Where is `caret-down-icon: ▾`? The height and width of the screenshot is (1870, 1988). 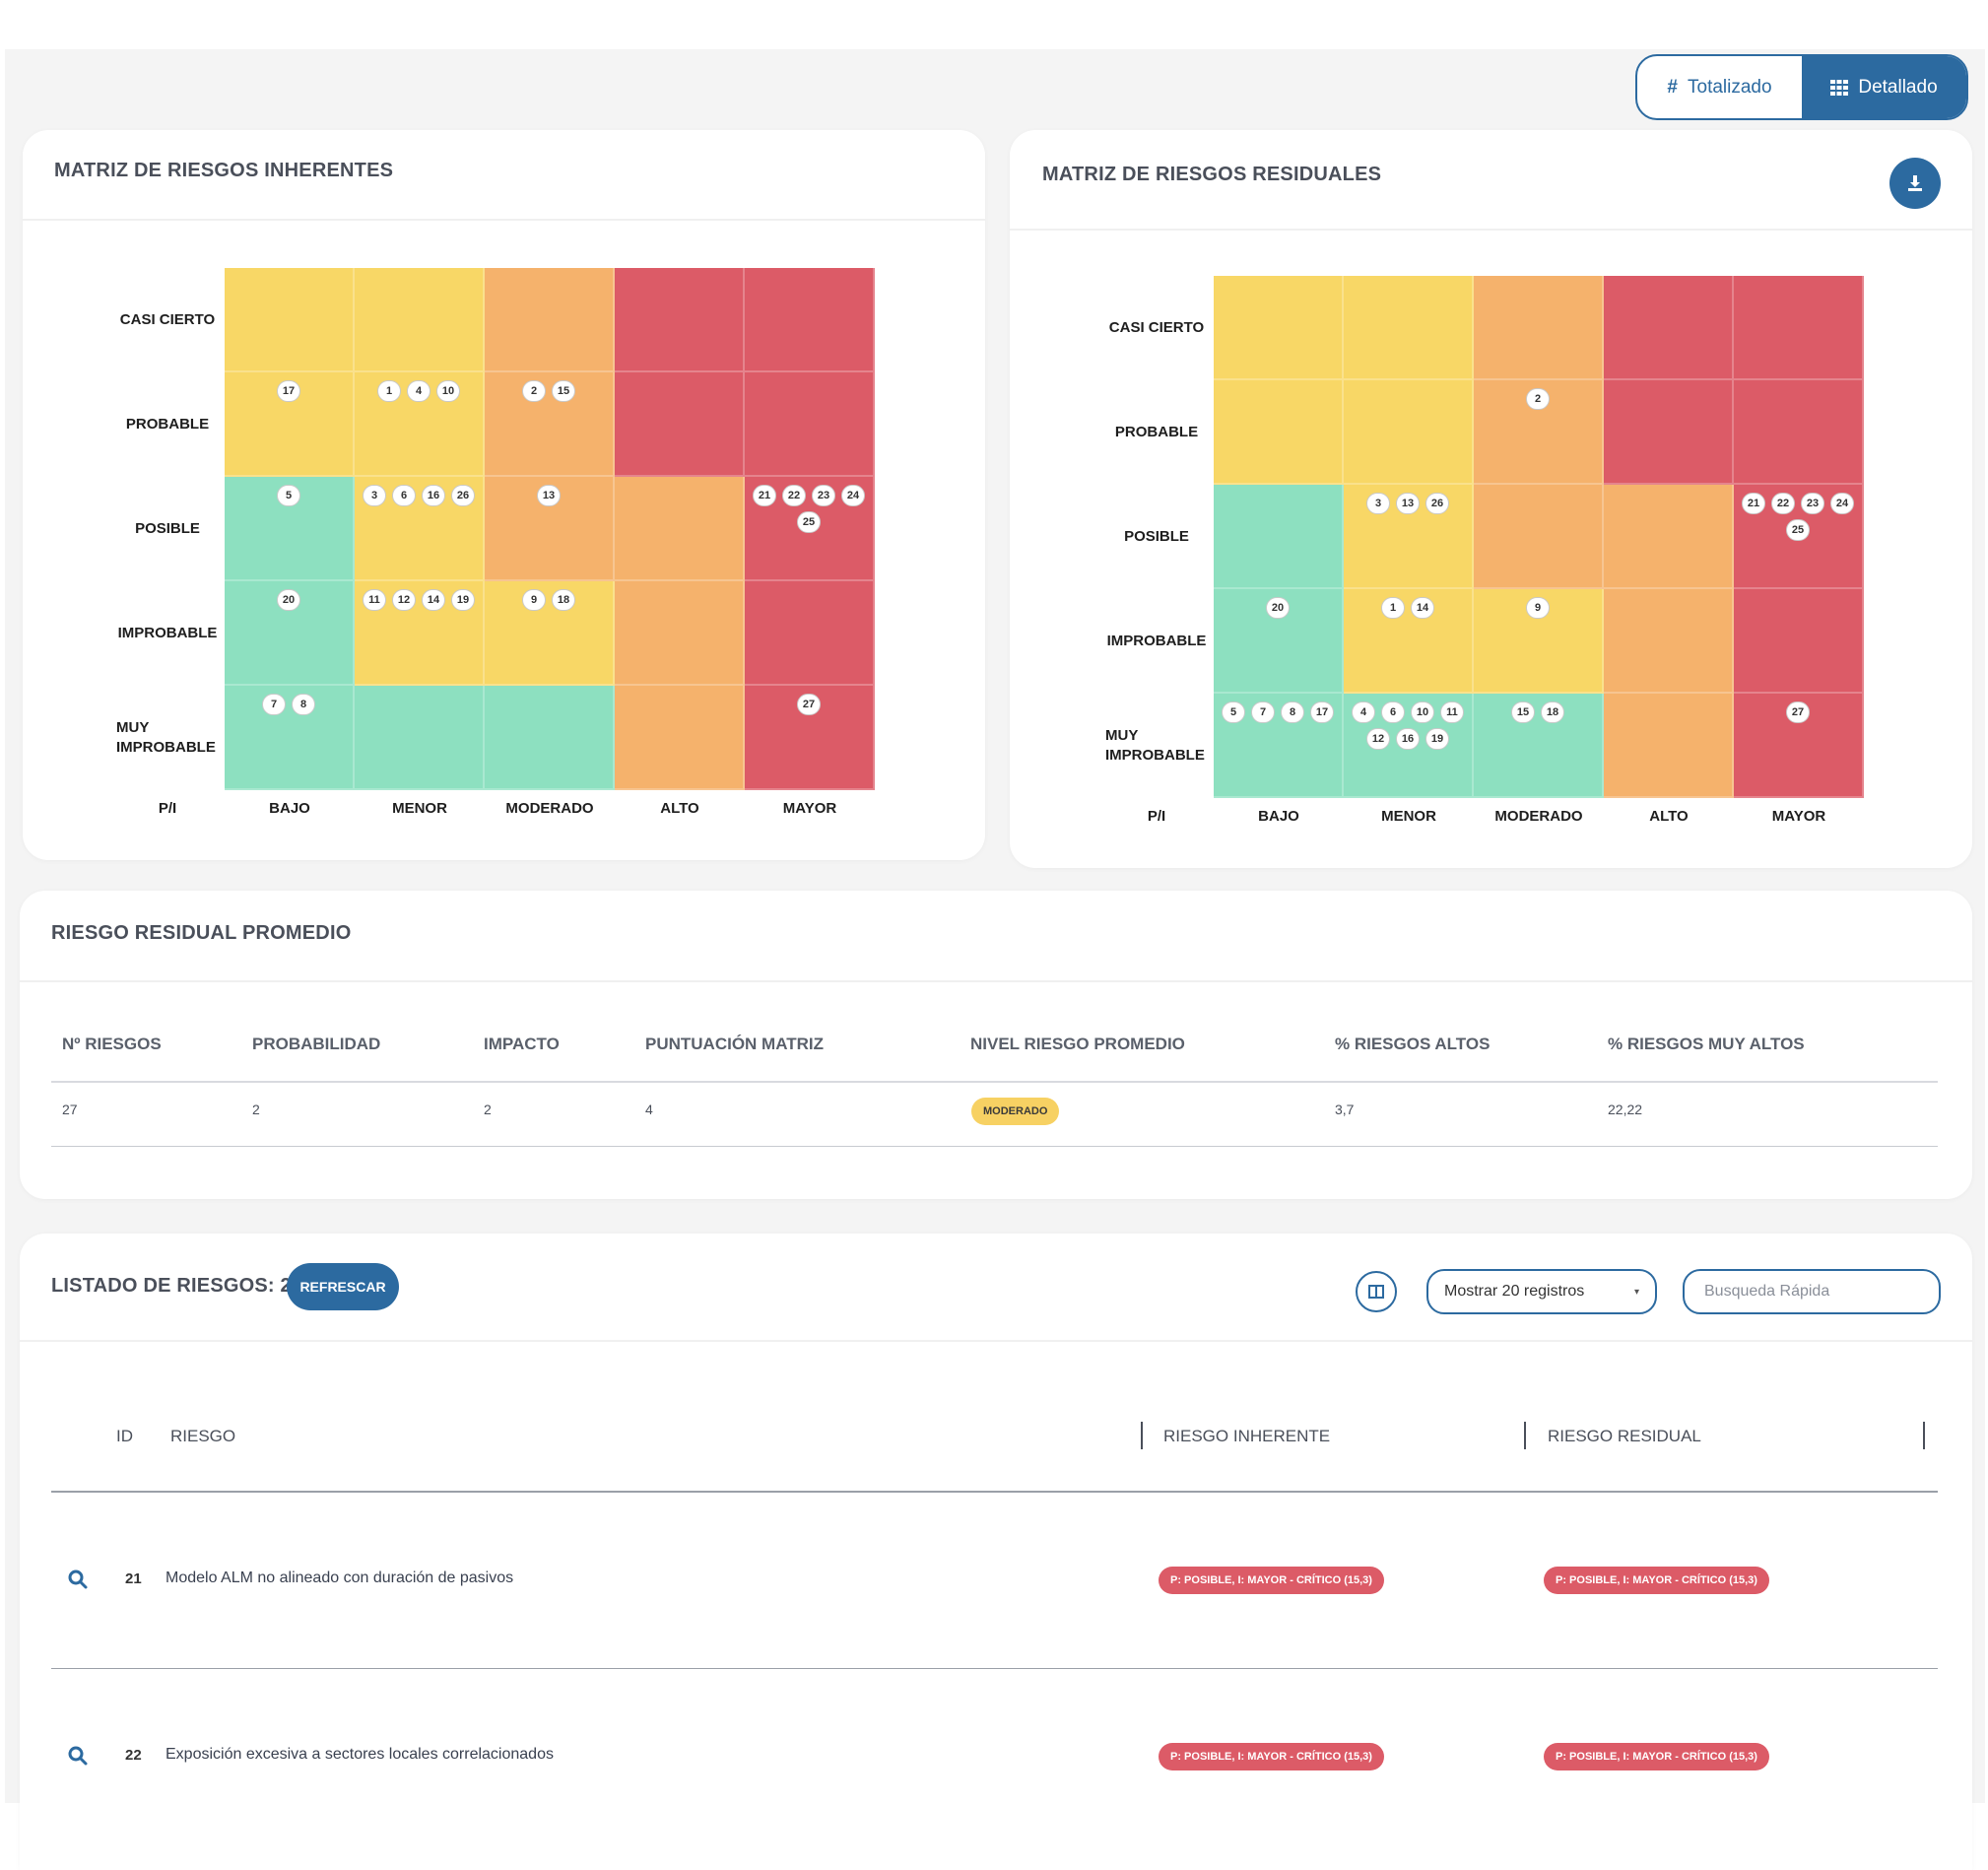
caret-down-icon: ▾ is located at coordinates (1636, 1292).